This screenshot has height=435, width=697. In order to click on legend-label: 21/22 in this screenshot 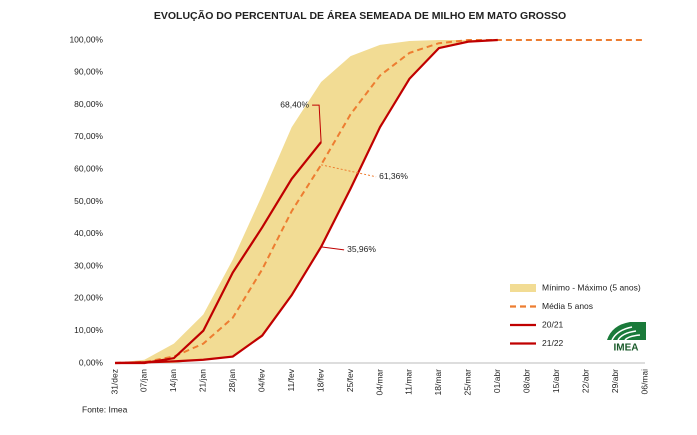, I will do `click(553, 343)`.